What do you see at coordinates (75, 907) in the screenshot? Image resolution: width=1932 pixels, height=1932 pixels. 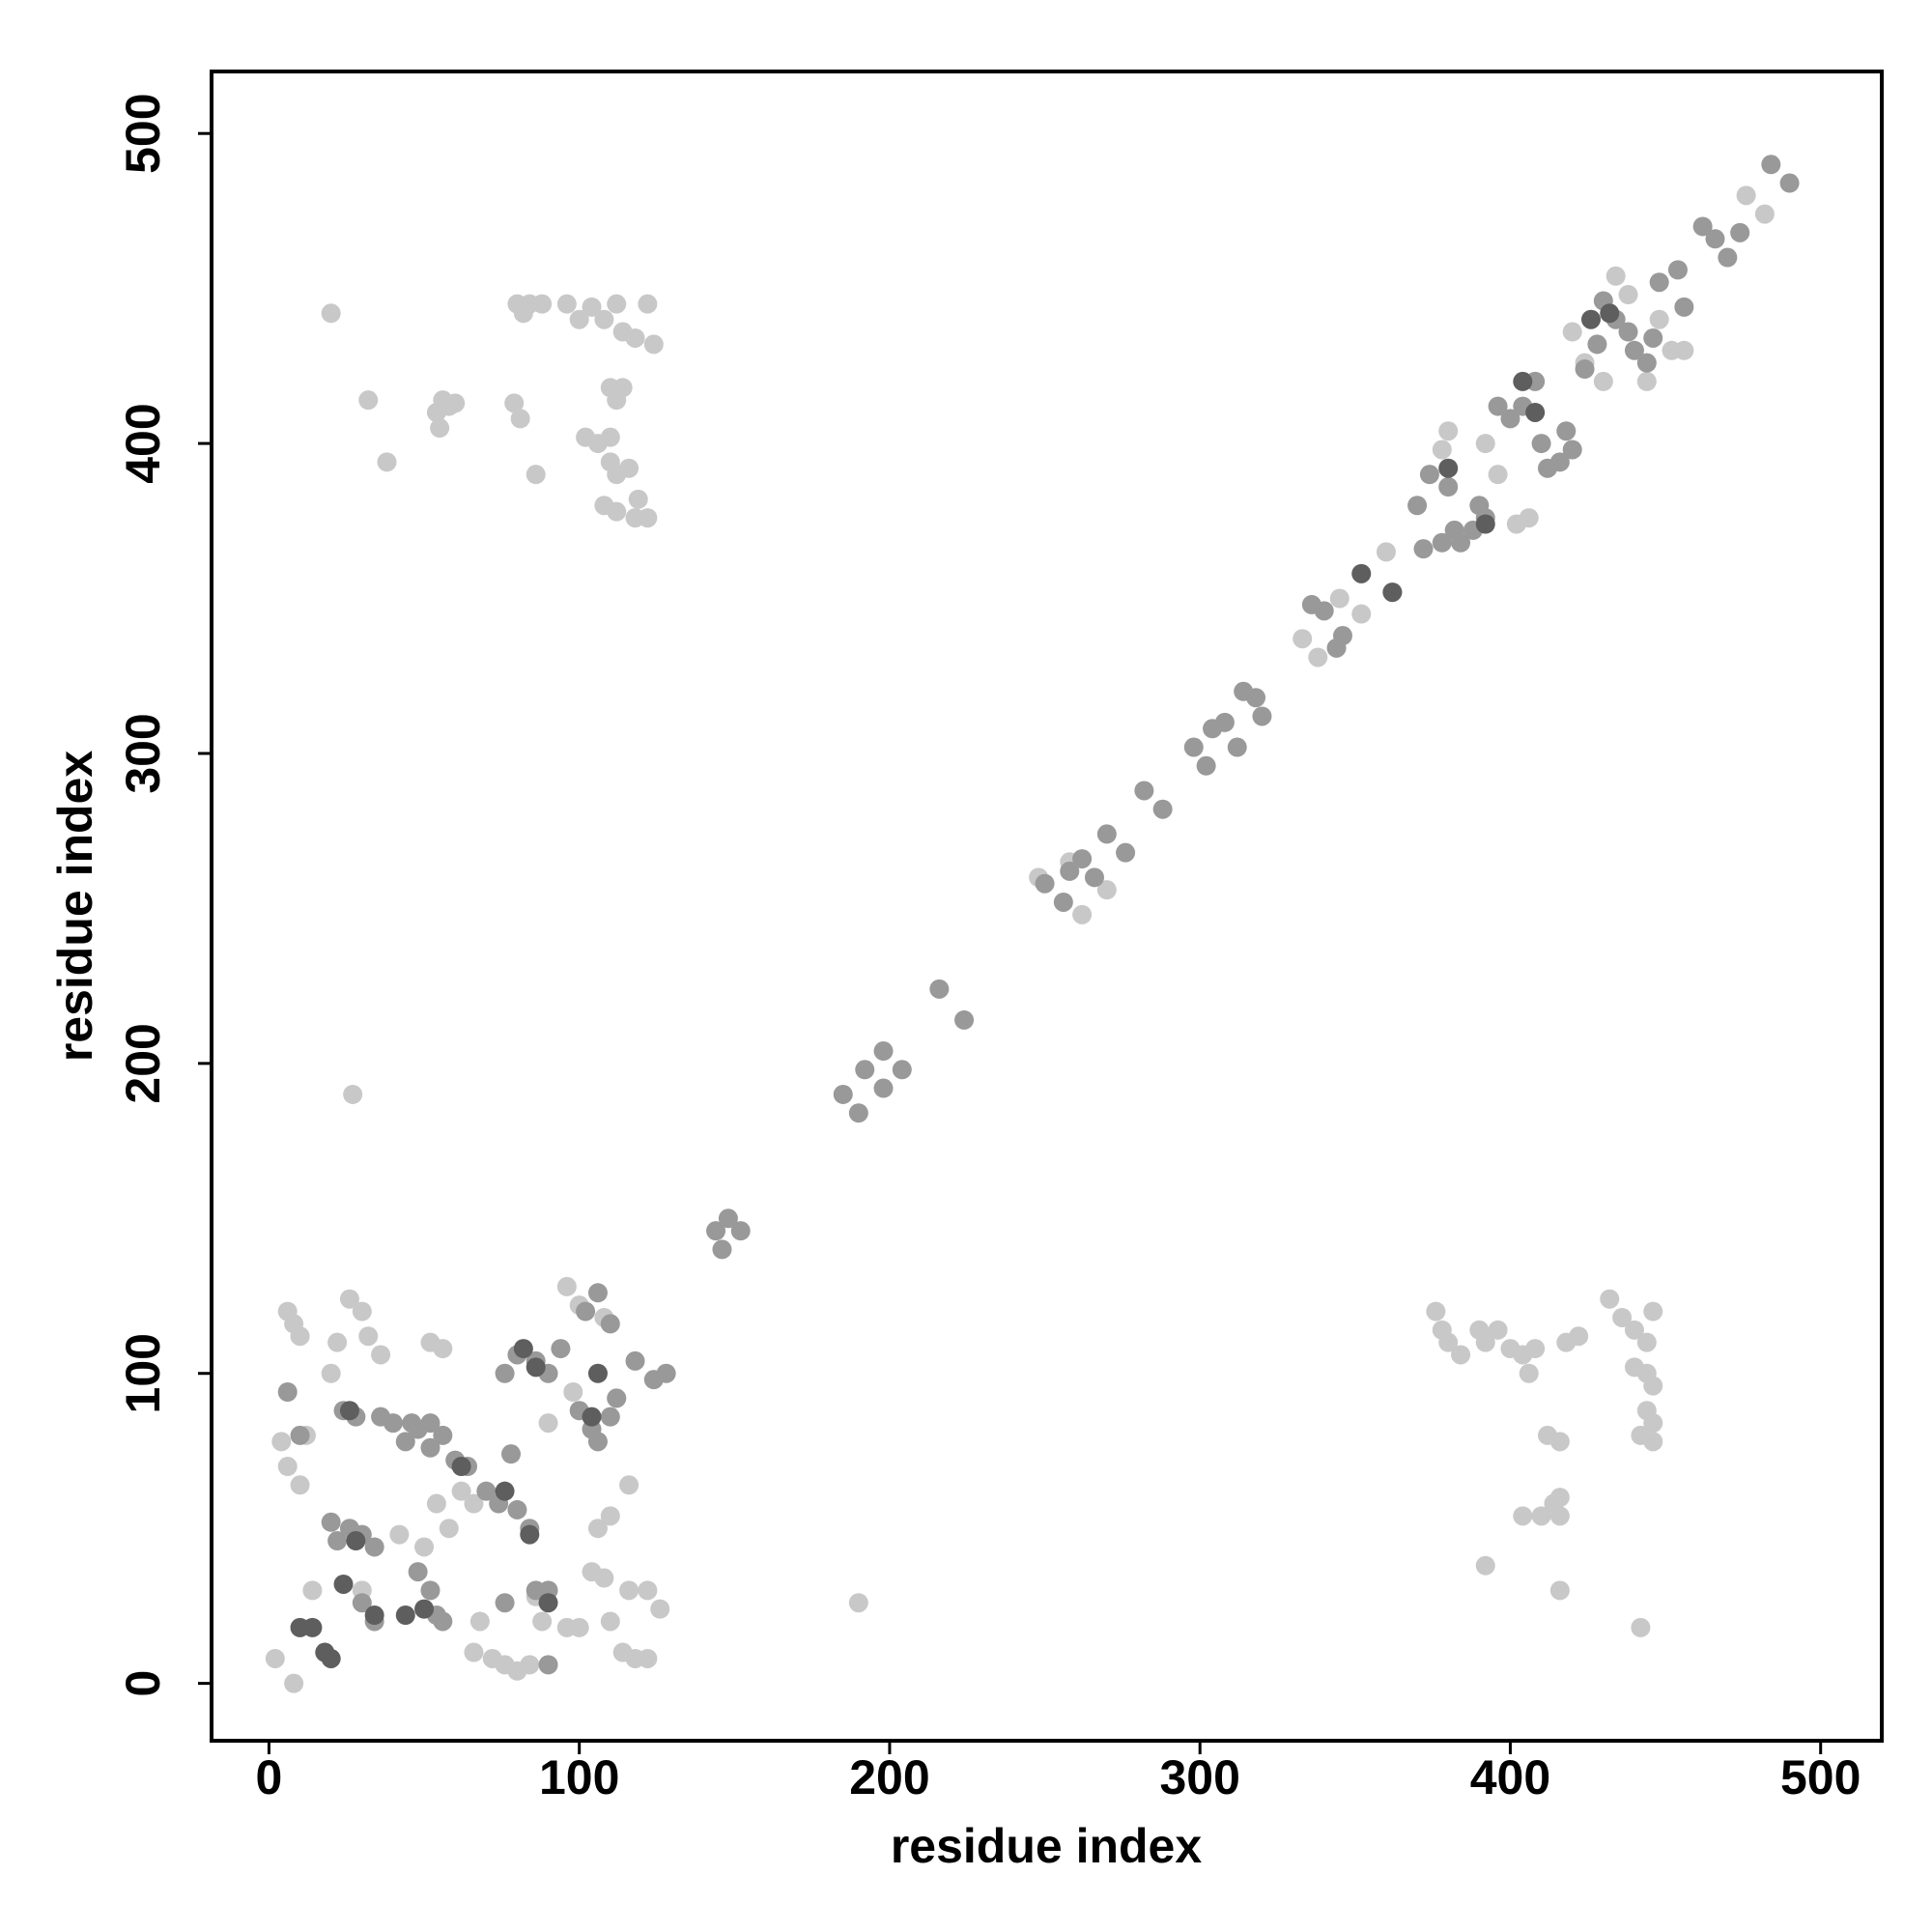 I see `y-axis-title: residue index` at bounding box center [75, 907].